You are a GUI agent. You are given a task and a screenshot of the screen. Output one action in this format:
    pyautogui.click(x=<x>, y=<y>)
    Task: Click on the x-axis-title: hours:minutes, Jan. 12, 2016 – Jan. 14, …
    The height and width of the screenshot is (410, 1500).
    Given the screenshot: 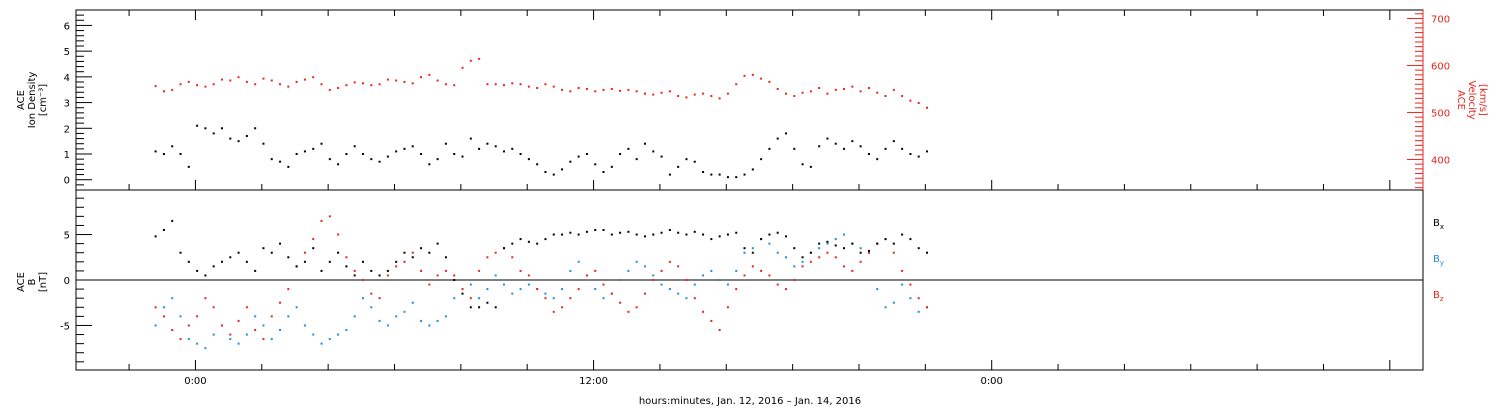 What is the action you would take?
    pyautogui.click(x=750, y=401)
    